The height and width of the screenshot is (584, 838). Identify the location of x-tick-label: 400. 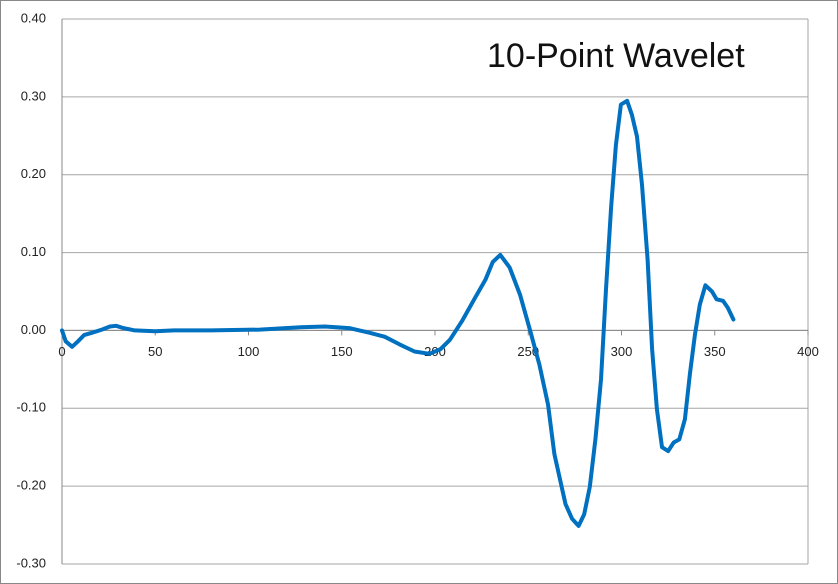
(808, 351).